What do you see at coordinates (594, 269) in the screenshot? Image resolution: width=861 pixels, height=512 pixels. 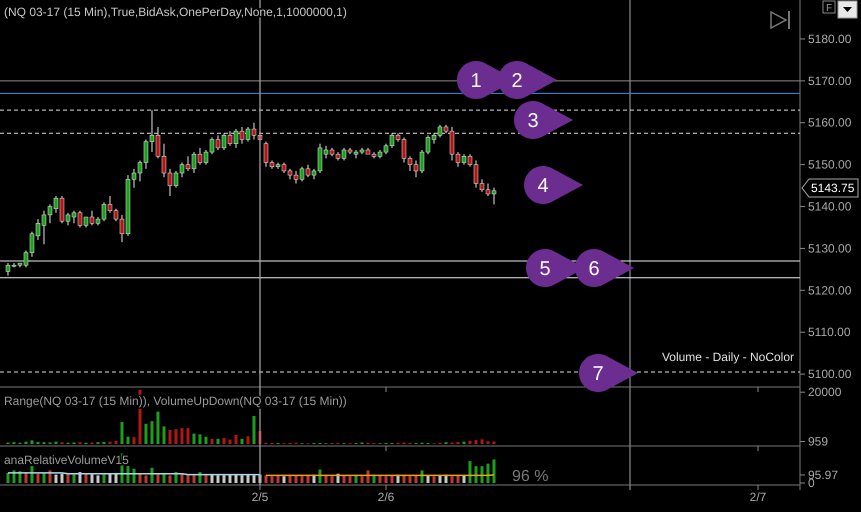 I see `annotation: 6` at bounding box center [594, 269].